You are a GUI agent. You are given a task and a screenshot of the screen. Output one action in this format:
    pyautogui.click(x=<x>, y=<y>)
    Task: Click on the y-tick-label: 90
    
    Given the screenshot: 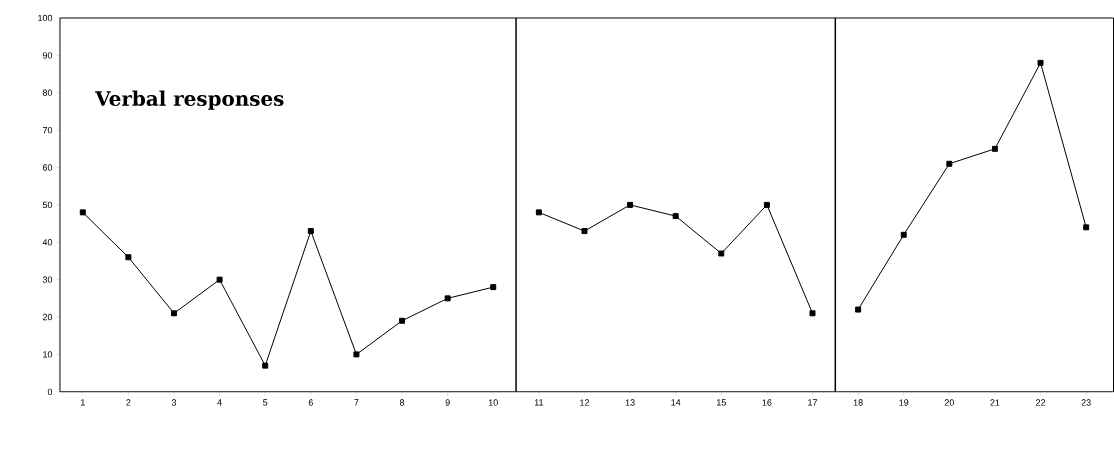 What is the action you would take?
    pyautogui.click(x=47, y=55)
    